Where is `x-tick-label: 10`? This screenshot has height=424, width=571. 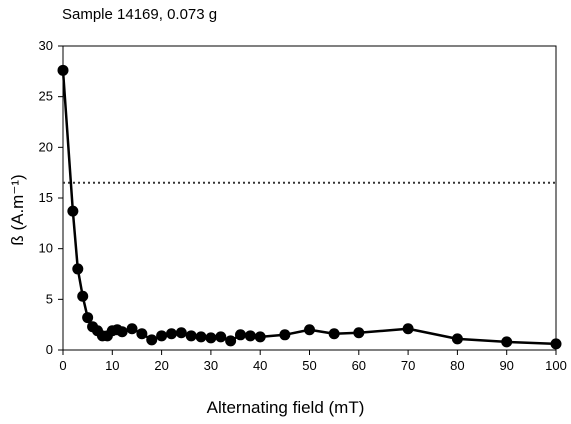 x-tick-label: 10 is located at coordinates (112, 365).